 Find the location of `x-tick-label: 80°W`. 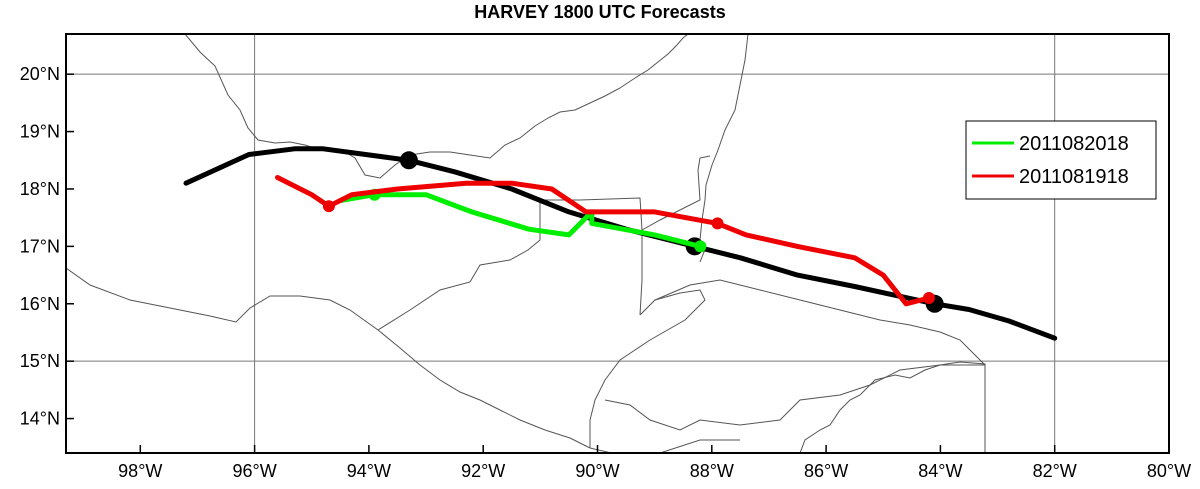

x-tick-label: 80°W is located at coordinates (1169, 471).